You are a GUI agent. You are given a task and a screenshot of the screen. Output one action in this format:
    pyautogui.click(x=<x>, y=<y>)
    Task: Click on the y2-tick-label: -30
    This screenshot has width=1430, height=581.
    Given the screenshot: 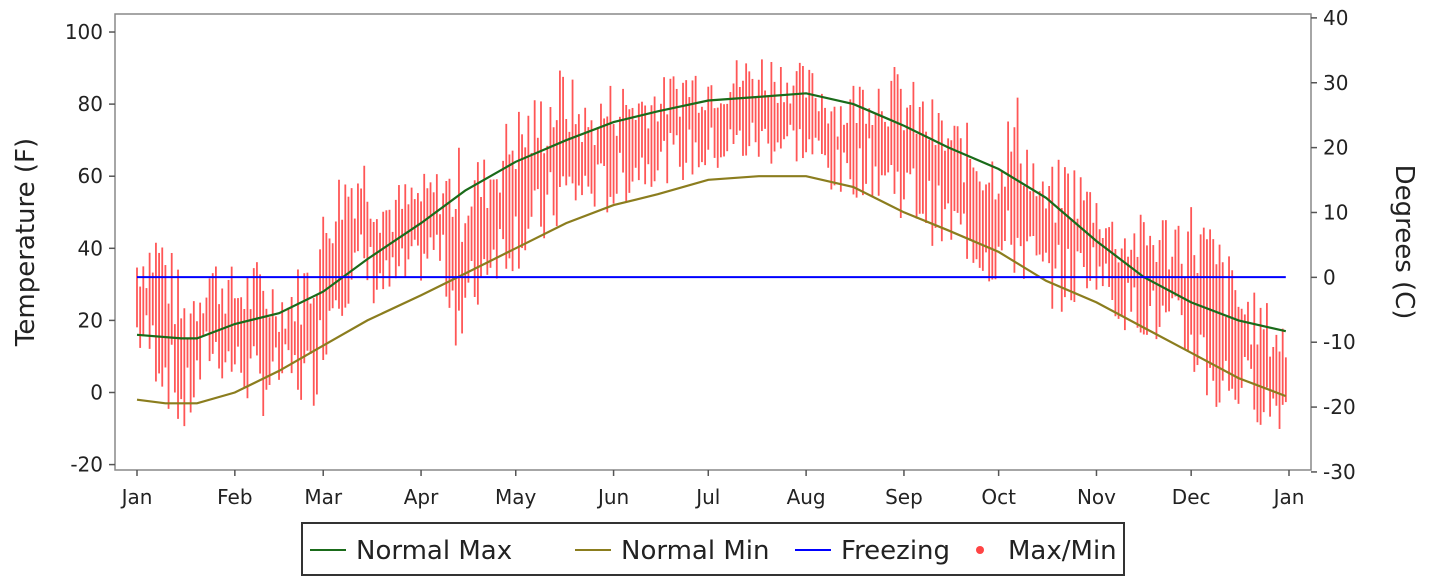 What is the action you would take?
    pyautogui.click(x=1339, y=472)
    